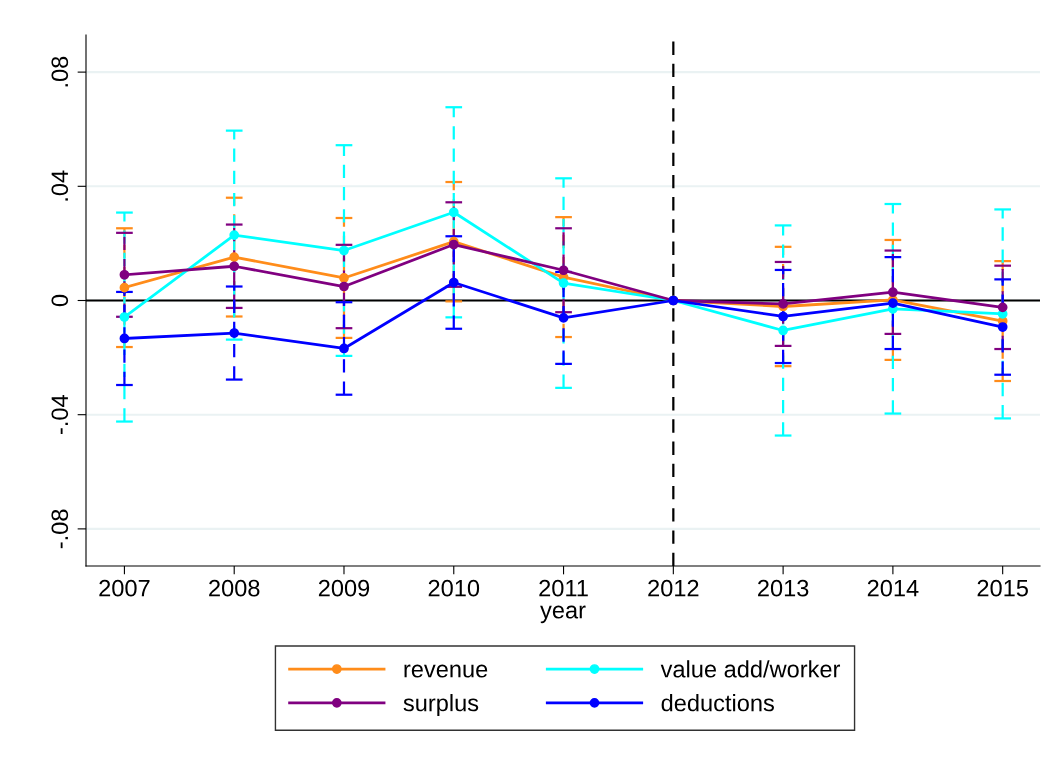 The image size is (1057, 776). What do you see at coordinates (60, 71) in the screenshot?
I see `y-tick-label: .08` at bounding box center [60, 71].